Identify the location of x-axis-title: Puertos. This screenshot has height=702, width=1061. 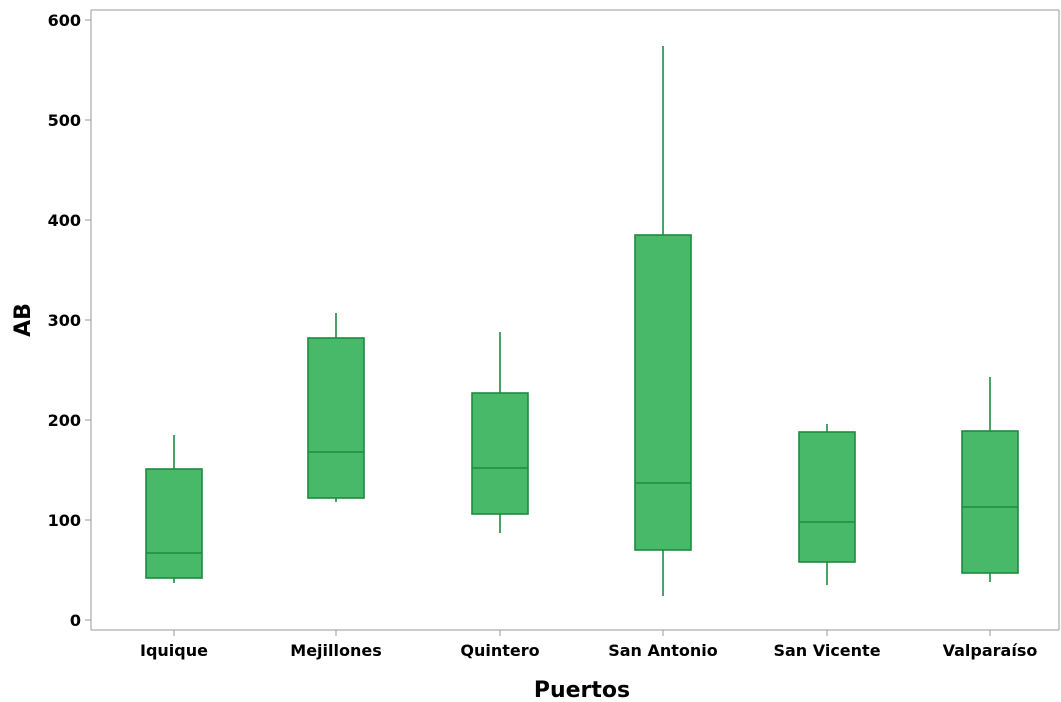
(582, 690).